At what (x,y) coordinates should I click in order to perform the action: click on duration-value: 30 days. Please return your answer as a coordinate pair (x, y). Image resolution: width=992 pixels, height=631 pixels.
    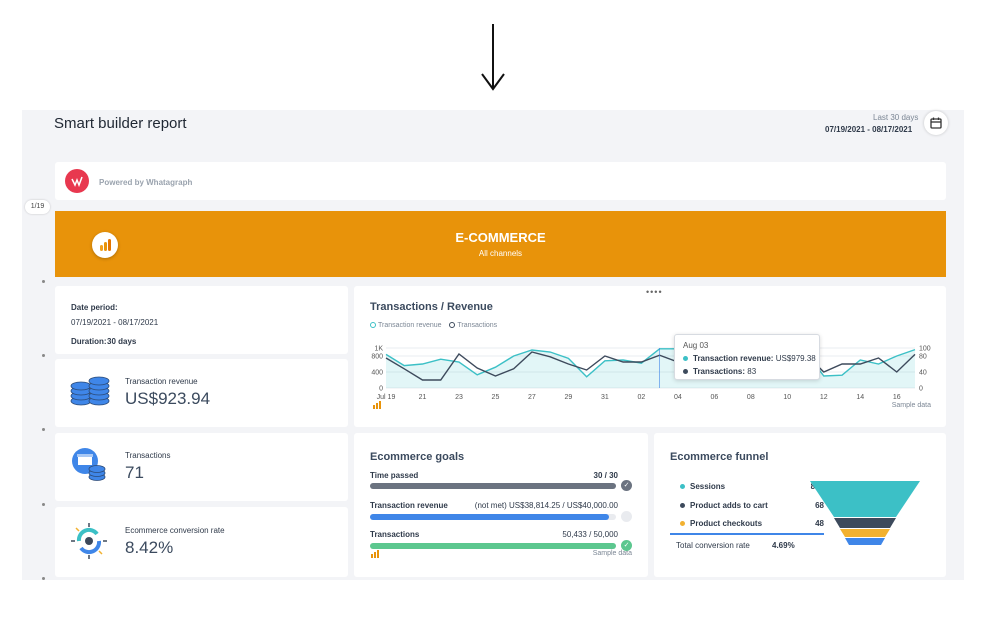
    Looking at the image, I should click on (122, 341).